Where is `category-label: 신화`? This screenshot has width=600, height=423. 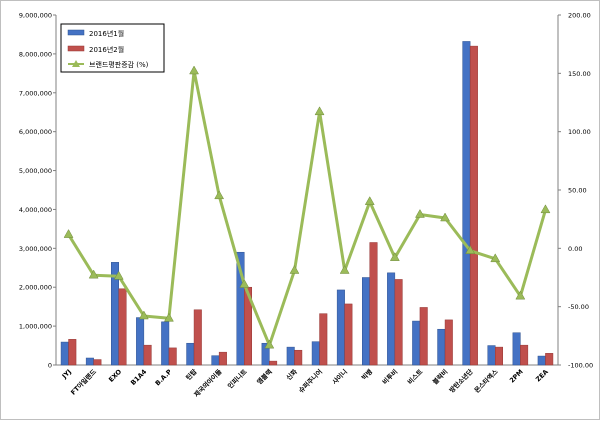 category-label: 신화 is located at coordinates (291, 374).